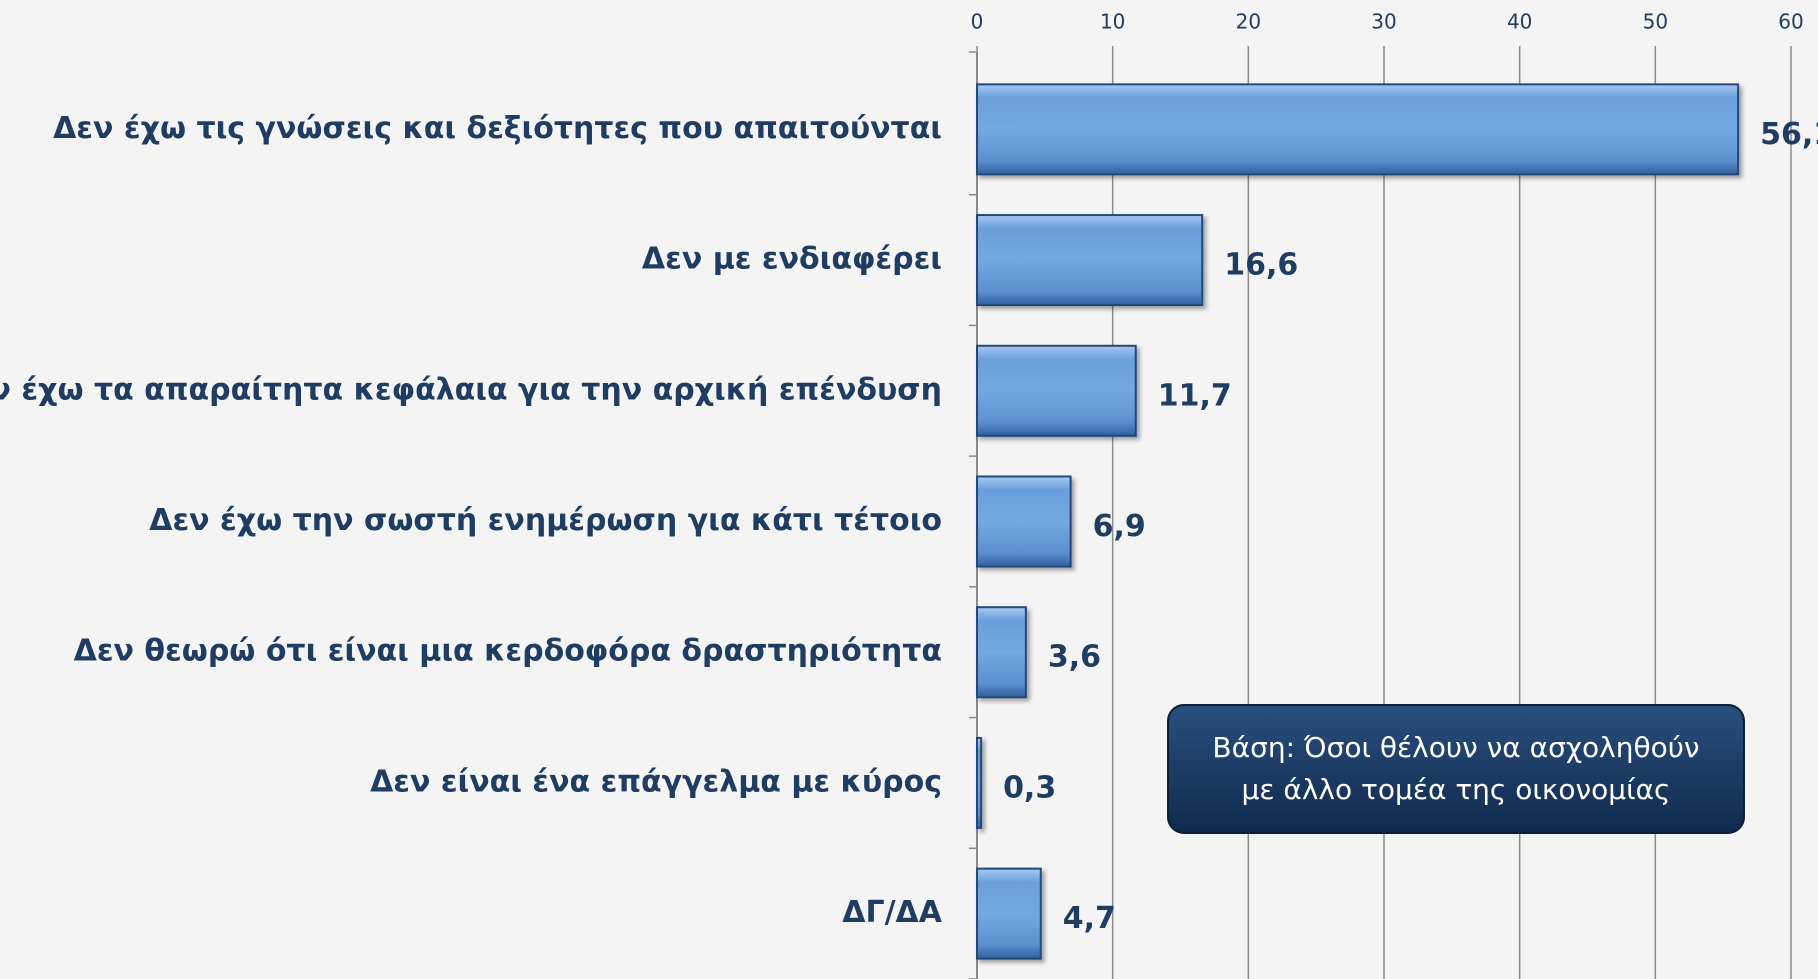 Image resolution: width=1818 pixels, height=979 pixels. Describe the element at coordinates (1456, 769) in the screenshot. I see `annotation-box` at that location.